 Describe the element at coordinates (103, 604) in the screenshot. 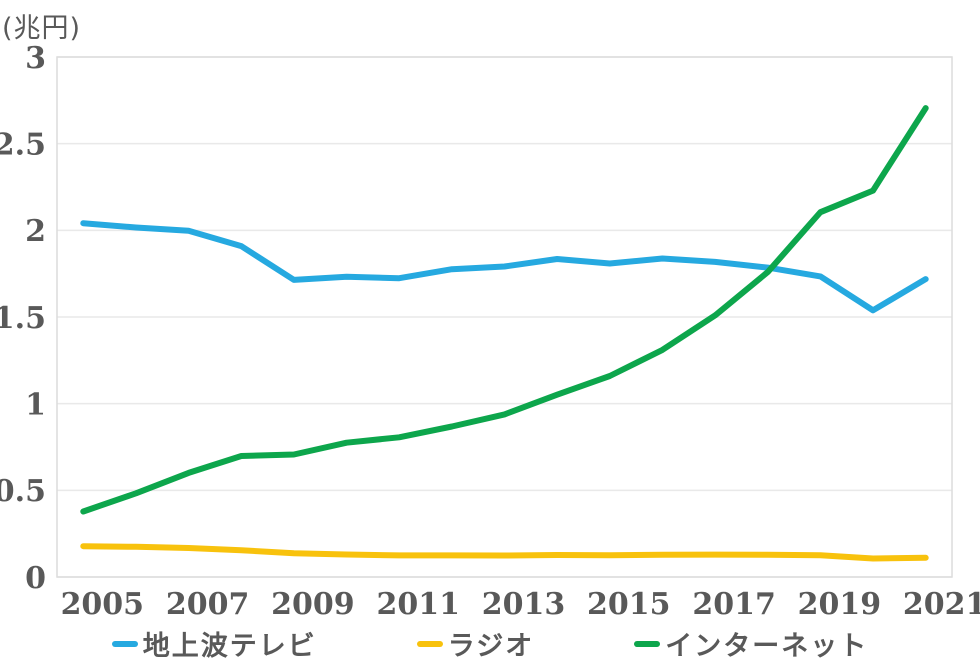

I see `x-tick-label: 2005` at that location.